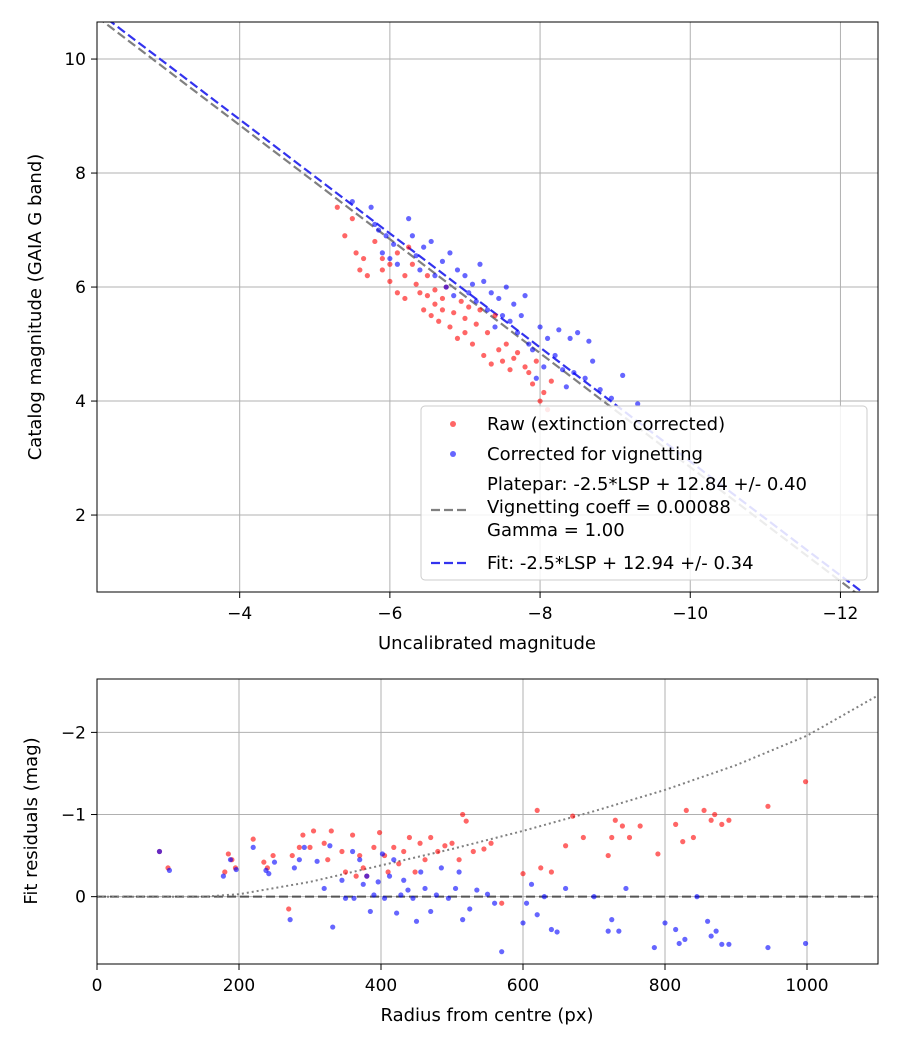 The image size is (900, 1050). I want to click on top-chart-ylabel: Catalog magnitude (GAIA G band), so click(35, 307).